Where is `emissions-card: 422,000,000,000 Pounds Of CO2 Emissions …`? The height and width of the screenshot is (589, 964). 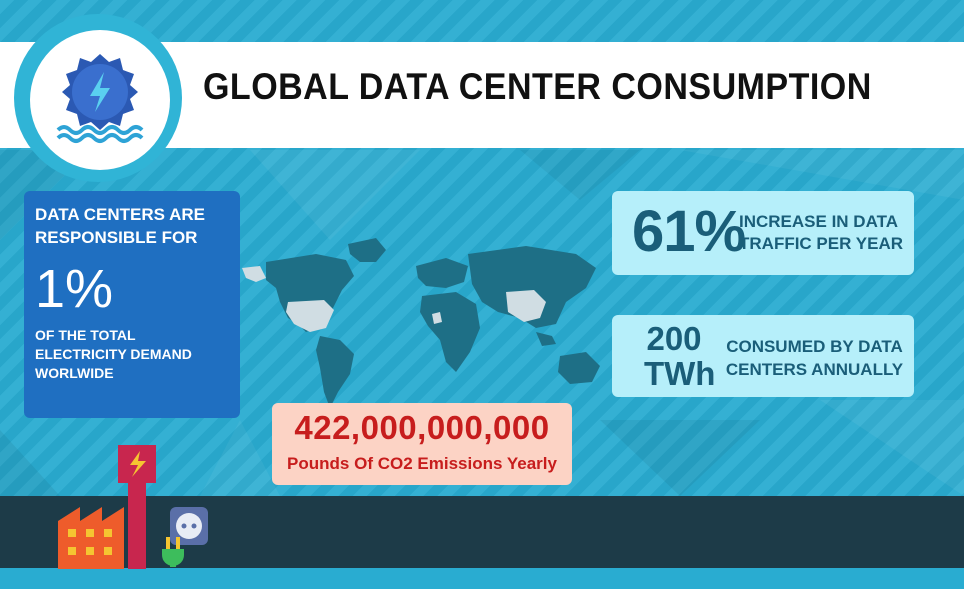
emissions-card: 422,000,000,000 Pounds Of CO2 Emissions … is located at coordinates (422, 444).